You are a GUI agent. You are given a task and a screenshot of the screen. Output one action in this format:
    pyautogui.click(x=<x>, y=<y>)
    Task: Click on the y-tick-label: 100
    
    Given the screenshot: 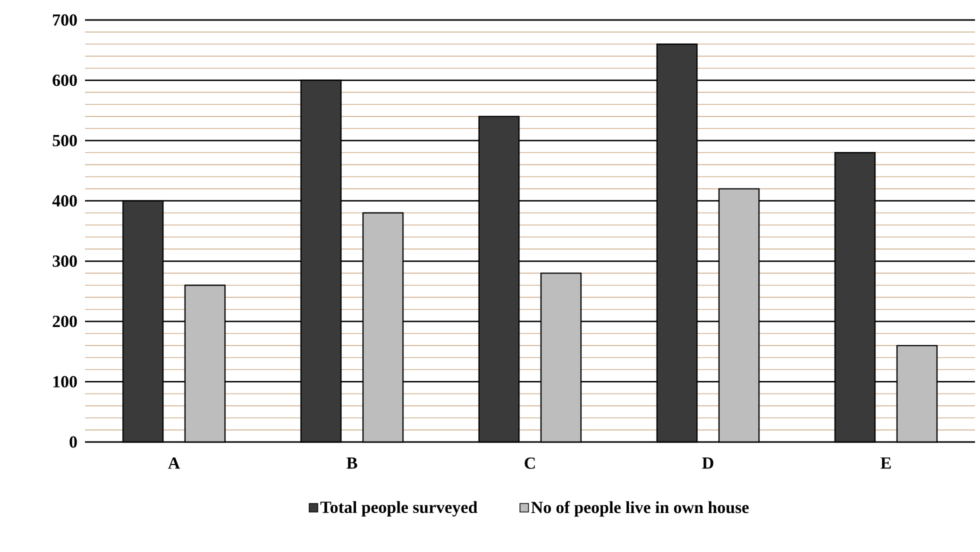 What is the action you would take?
    pyautogui.click(x=65, y=382)
    